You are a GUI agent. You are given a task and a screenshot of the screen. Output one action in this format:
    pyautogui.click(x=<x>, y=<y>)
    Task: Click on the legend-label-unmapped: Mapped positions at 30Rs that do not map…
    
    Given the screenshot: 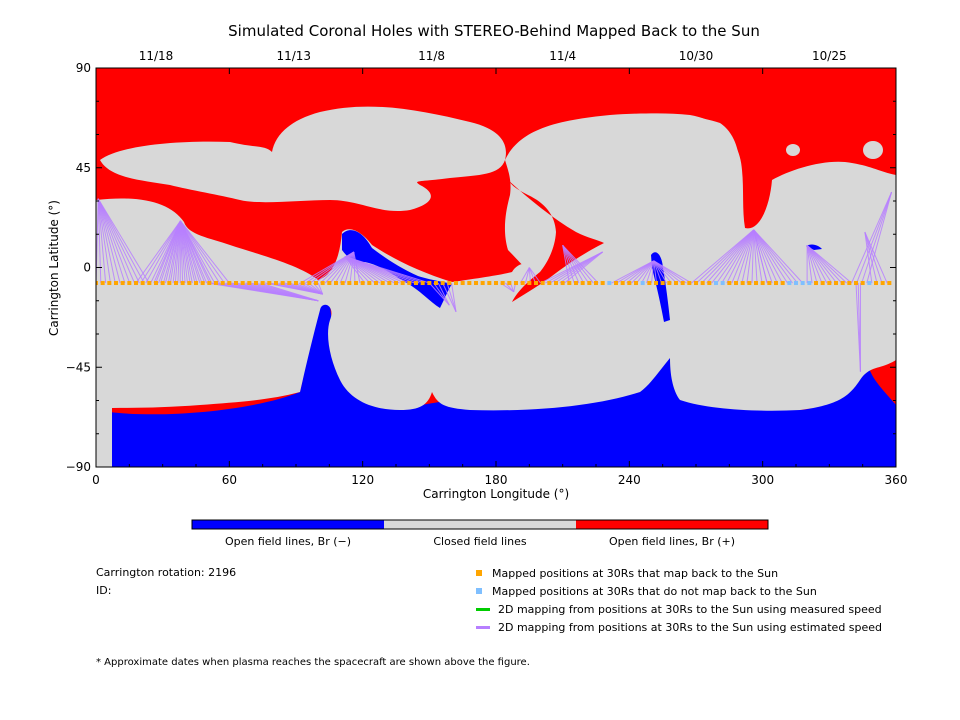 What is the action you would take?
    pyautogui.click(x=654, y=591)
    